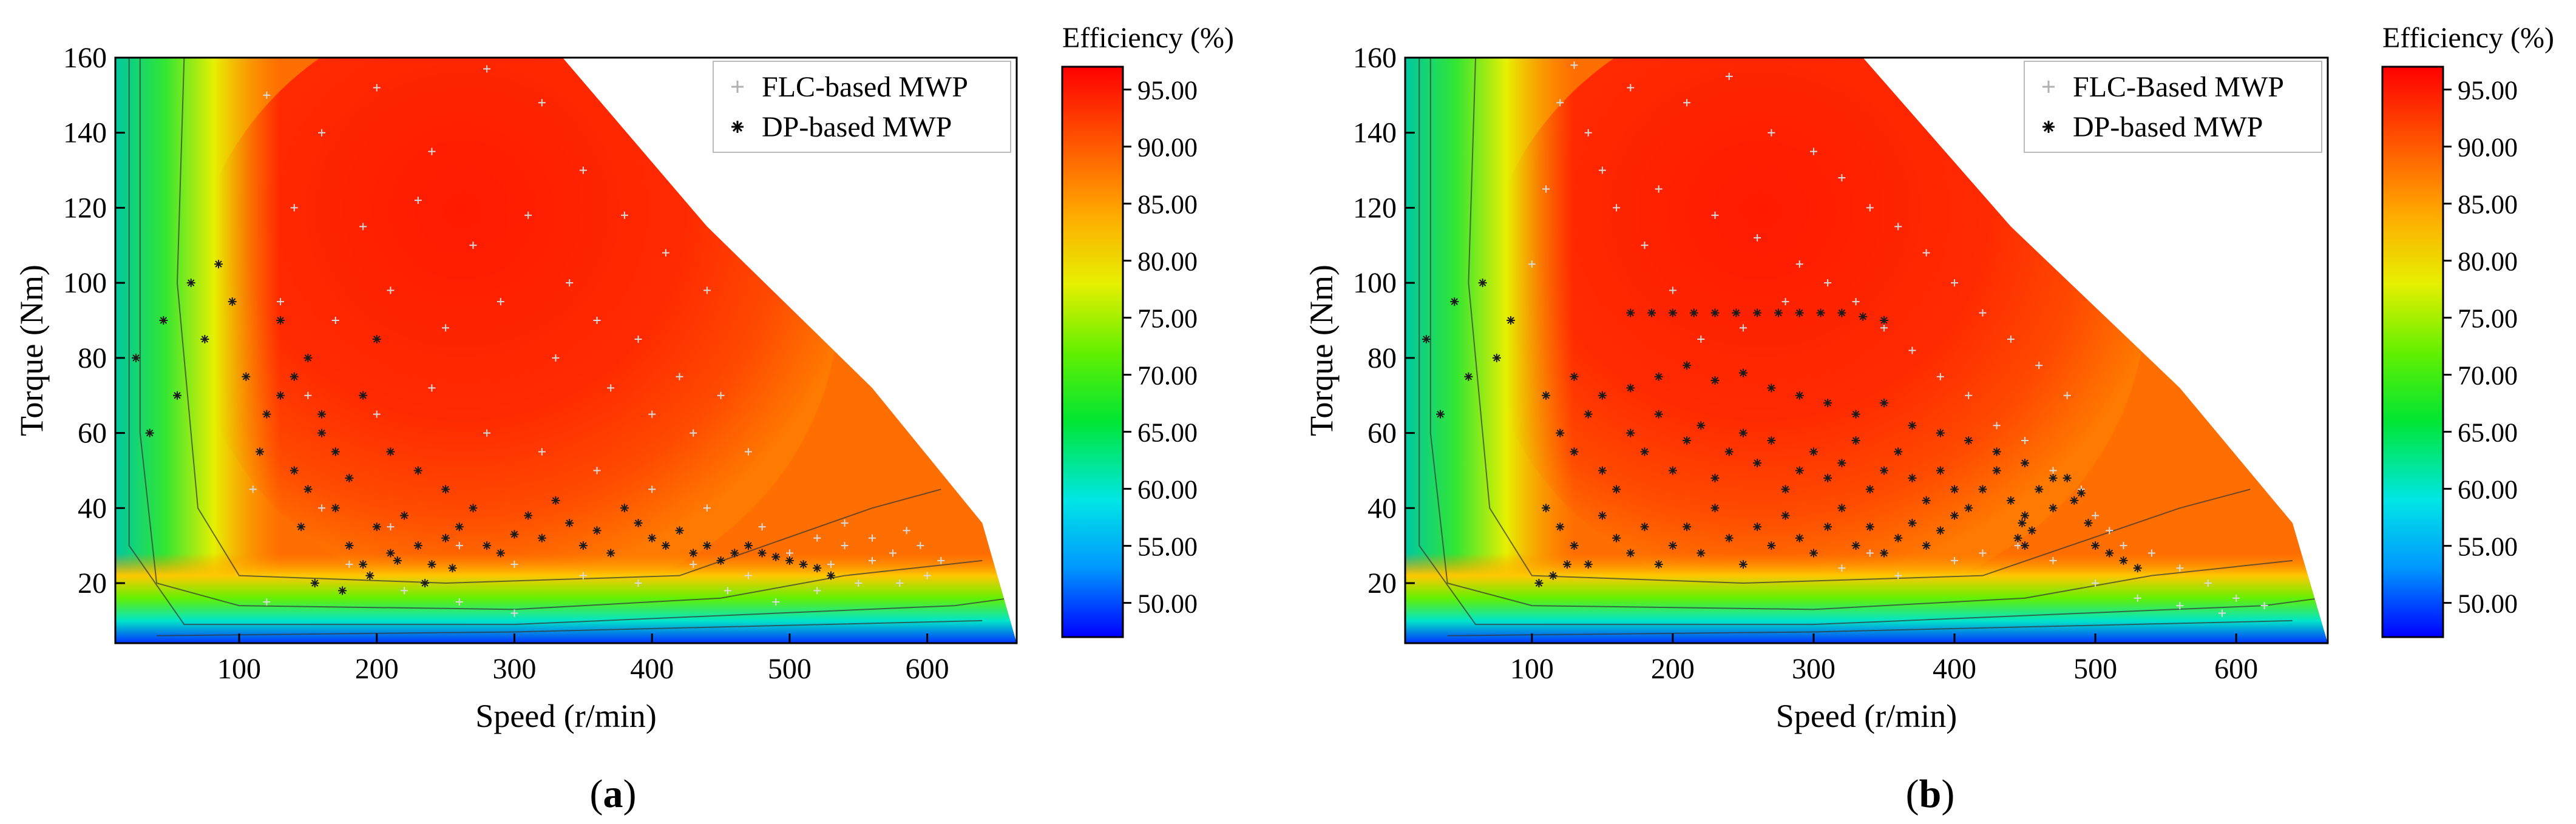  I want to click on y-axis-title: Torque (Nm), so click(32, 350).